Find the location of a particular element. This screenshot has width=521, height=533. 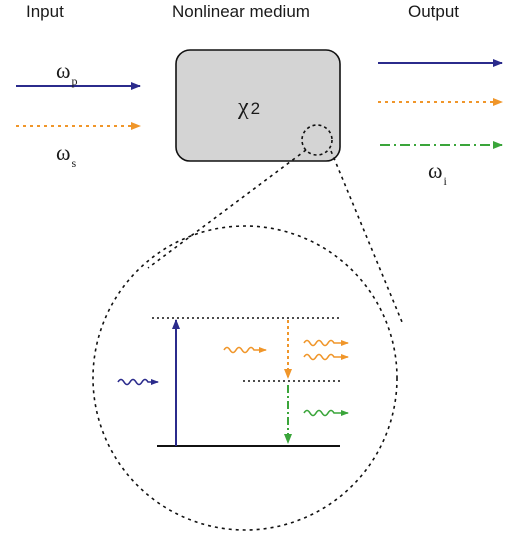

pump-frequency-label: ωp is located at coordinates (66, 73).